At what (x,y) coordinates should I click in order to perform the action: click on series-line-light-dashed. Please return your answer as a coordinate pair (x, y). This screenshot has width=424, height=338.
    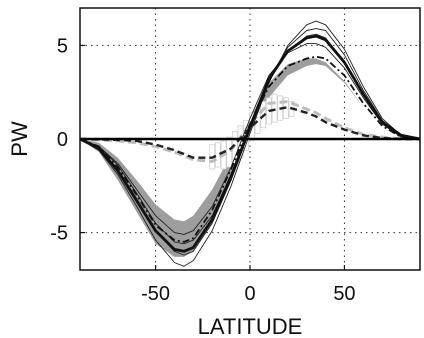
    Looking at the image, I should click on (249, 131).